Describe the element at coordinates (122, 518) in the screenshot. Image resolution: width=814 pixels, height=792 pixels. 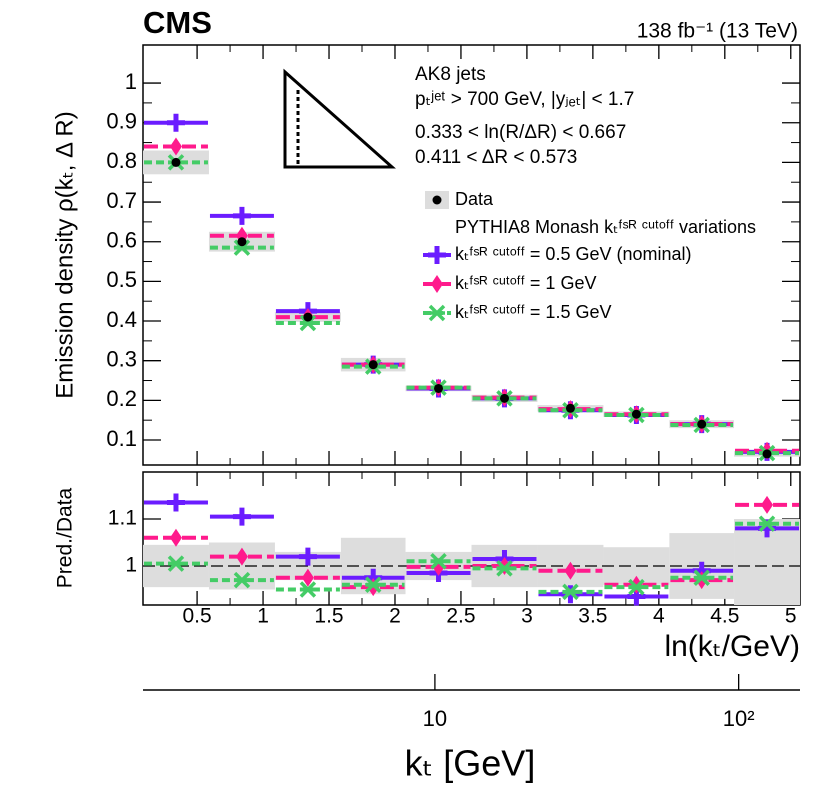
I see `ratio-y-tick-label: 1.1` at that location.